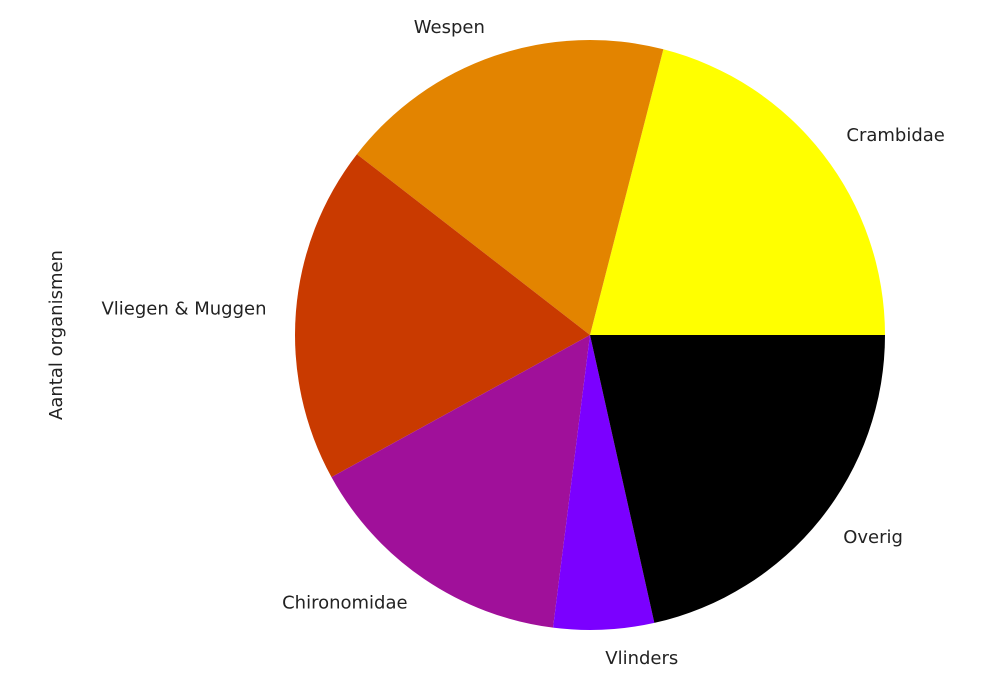 The image size is (1008, 677). What do you see at coordinates (641, 658) in the screenshot?
I see `slice-label: Vlinders` at bounding box center [641, 658].